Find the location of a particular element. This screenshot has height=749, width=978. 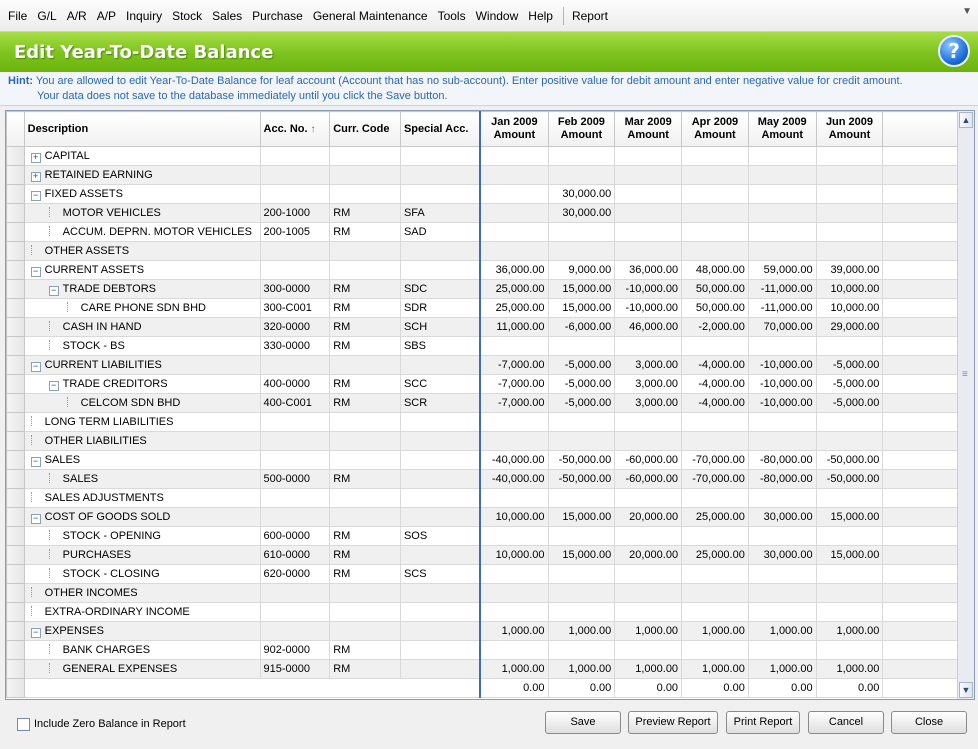

scroll-up-icon: ▲ is located at coordinates (966, 120).